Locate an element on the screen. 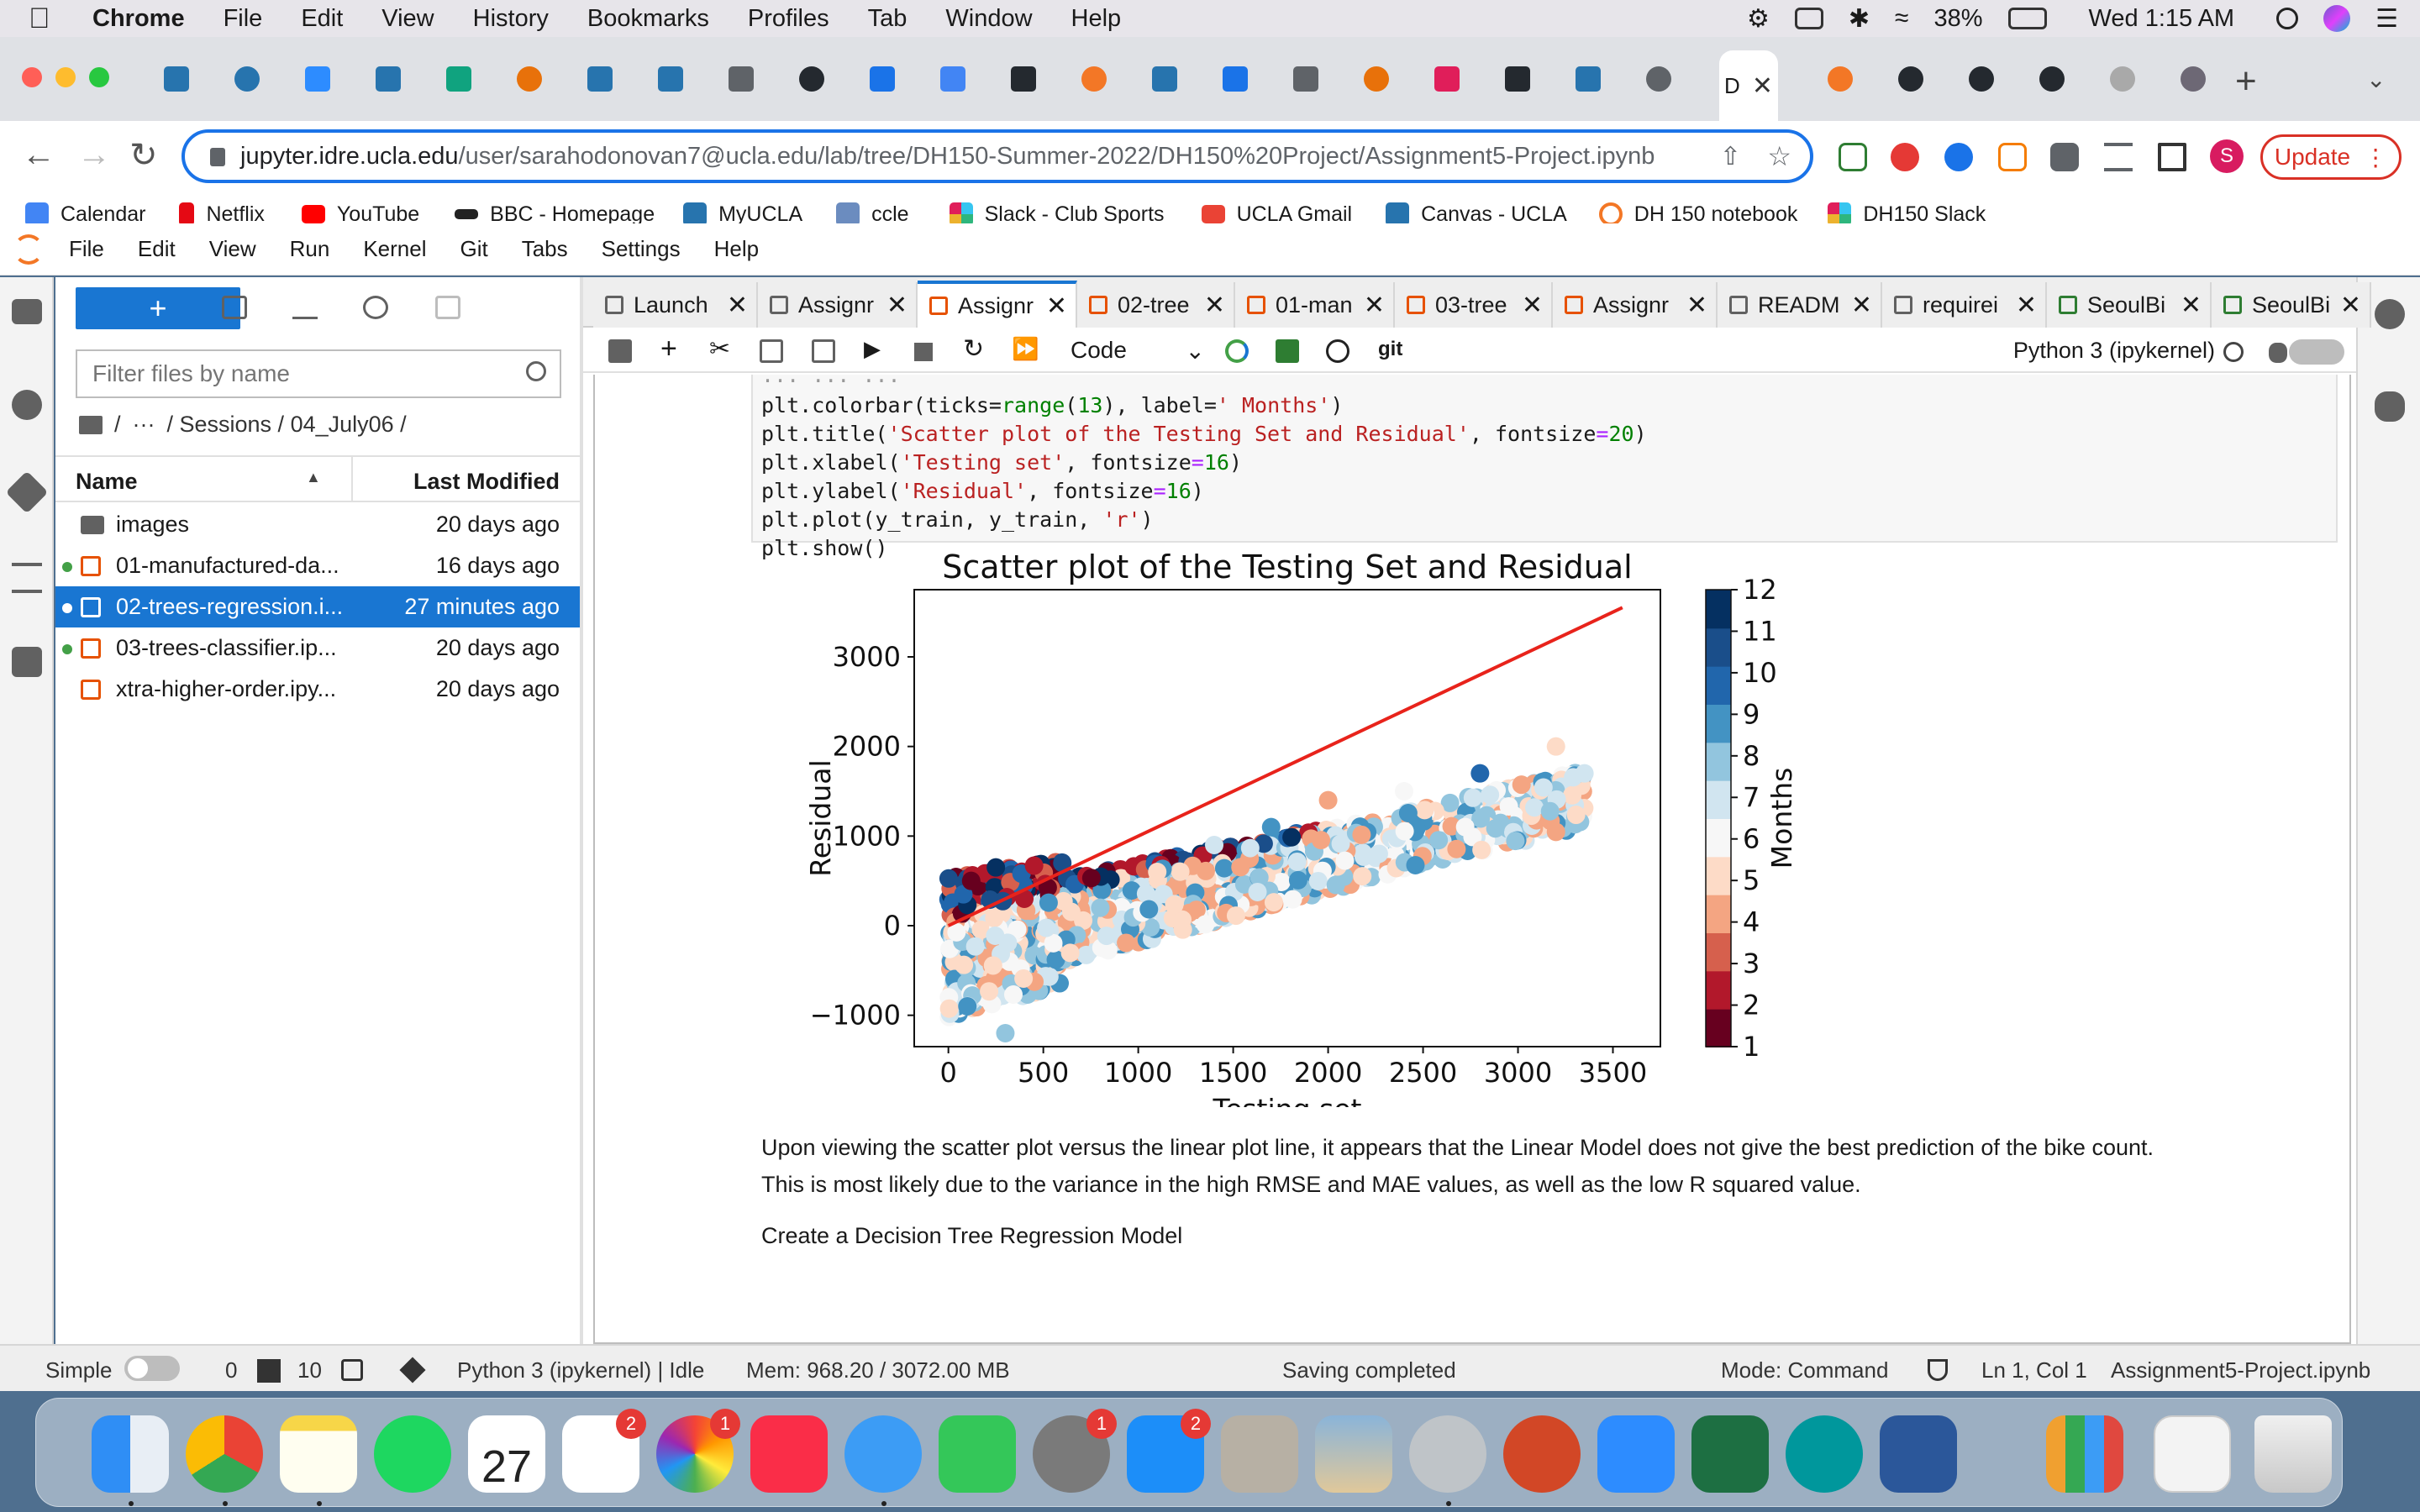 Image resolution: width=2420 pixels, height=1512 pixels. menu-window: Window is located at coordinates (989, 18).